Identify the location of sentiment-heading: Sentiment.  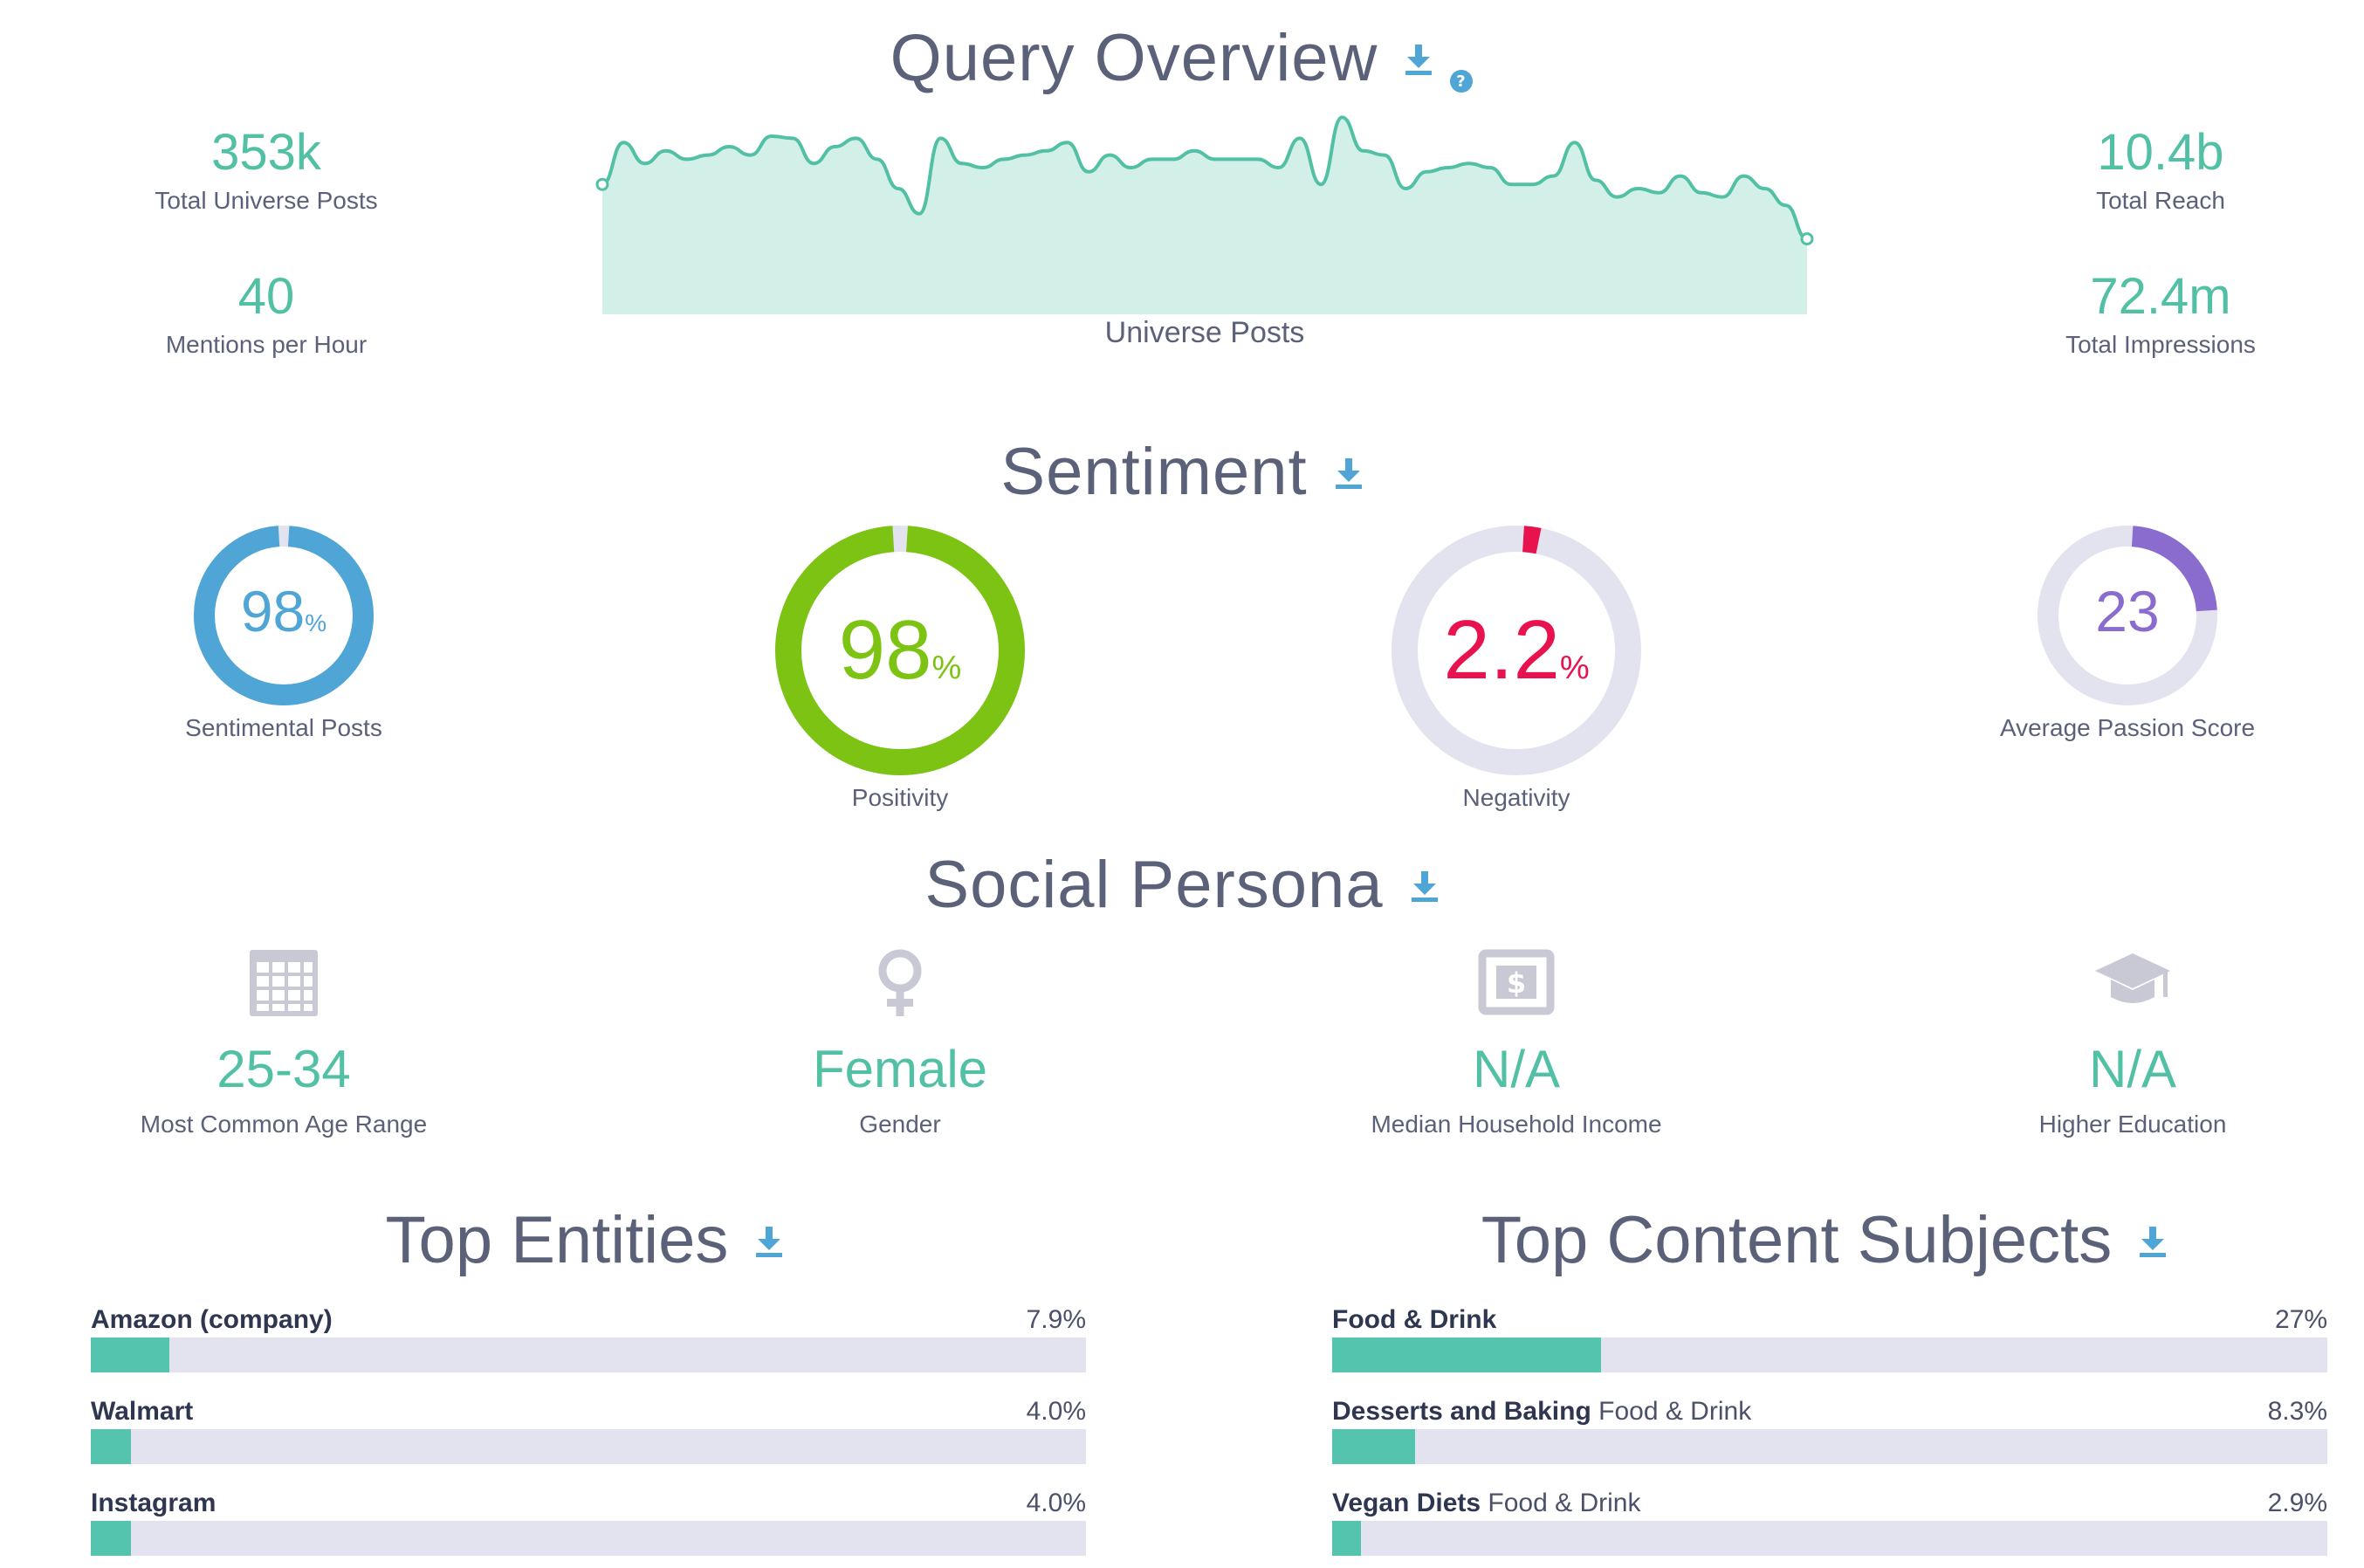
(1182, 470).